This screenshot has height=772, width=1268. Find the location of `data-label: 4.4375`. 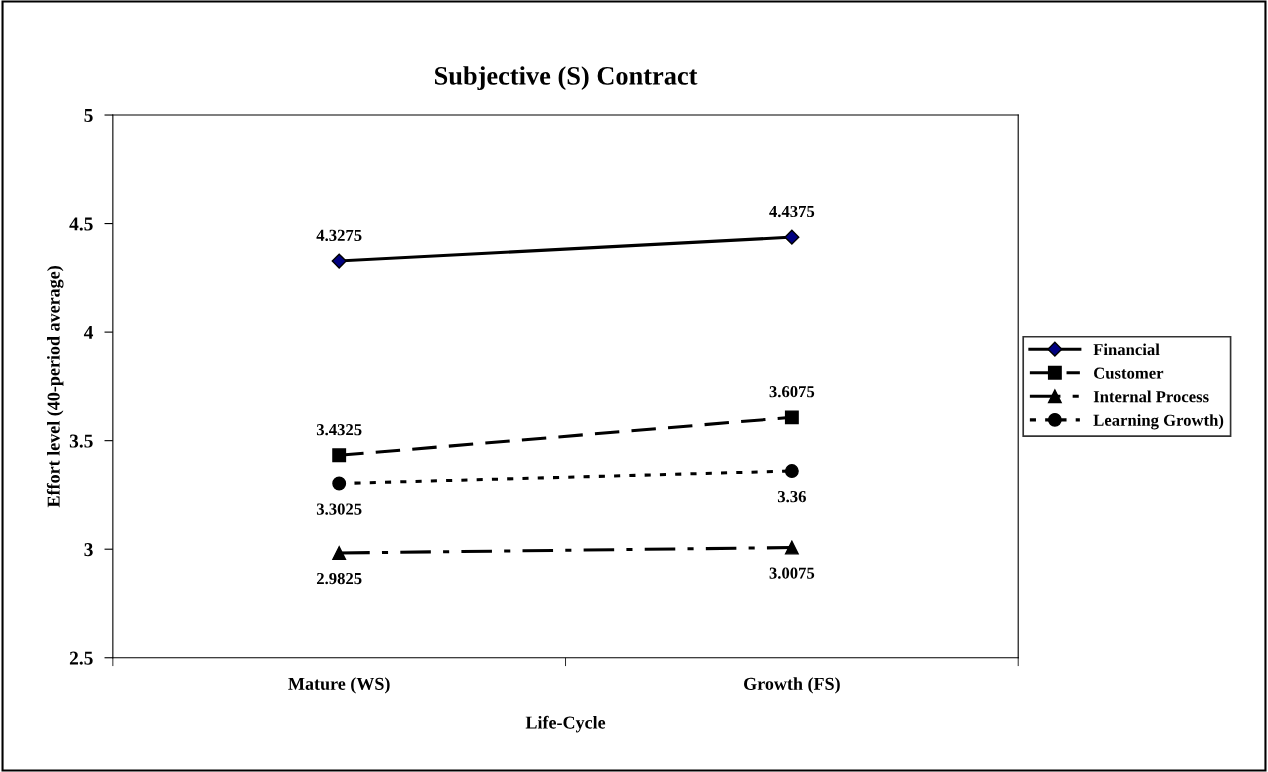

data-label: 4.4375 is located at coordinates (792, 211).